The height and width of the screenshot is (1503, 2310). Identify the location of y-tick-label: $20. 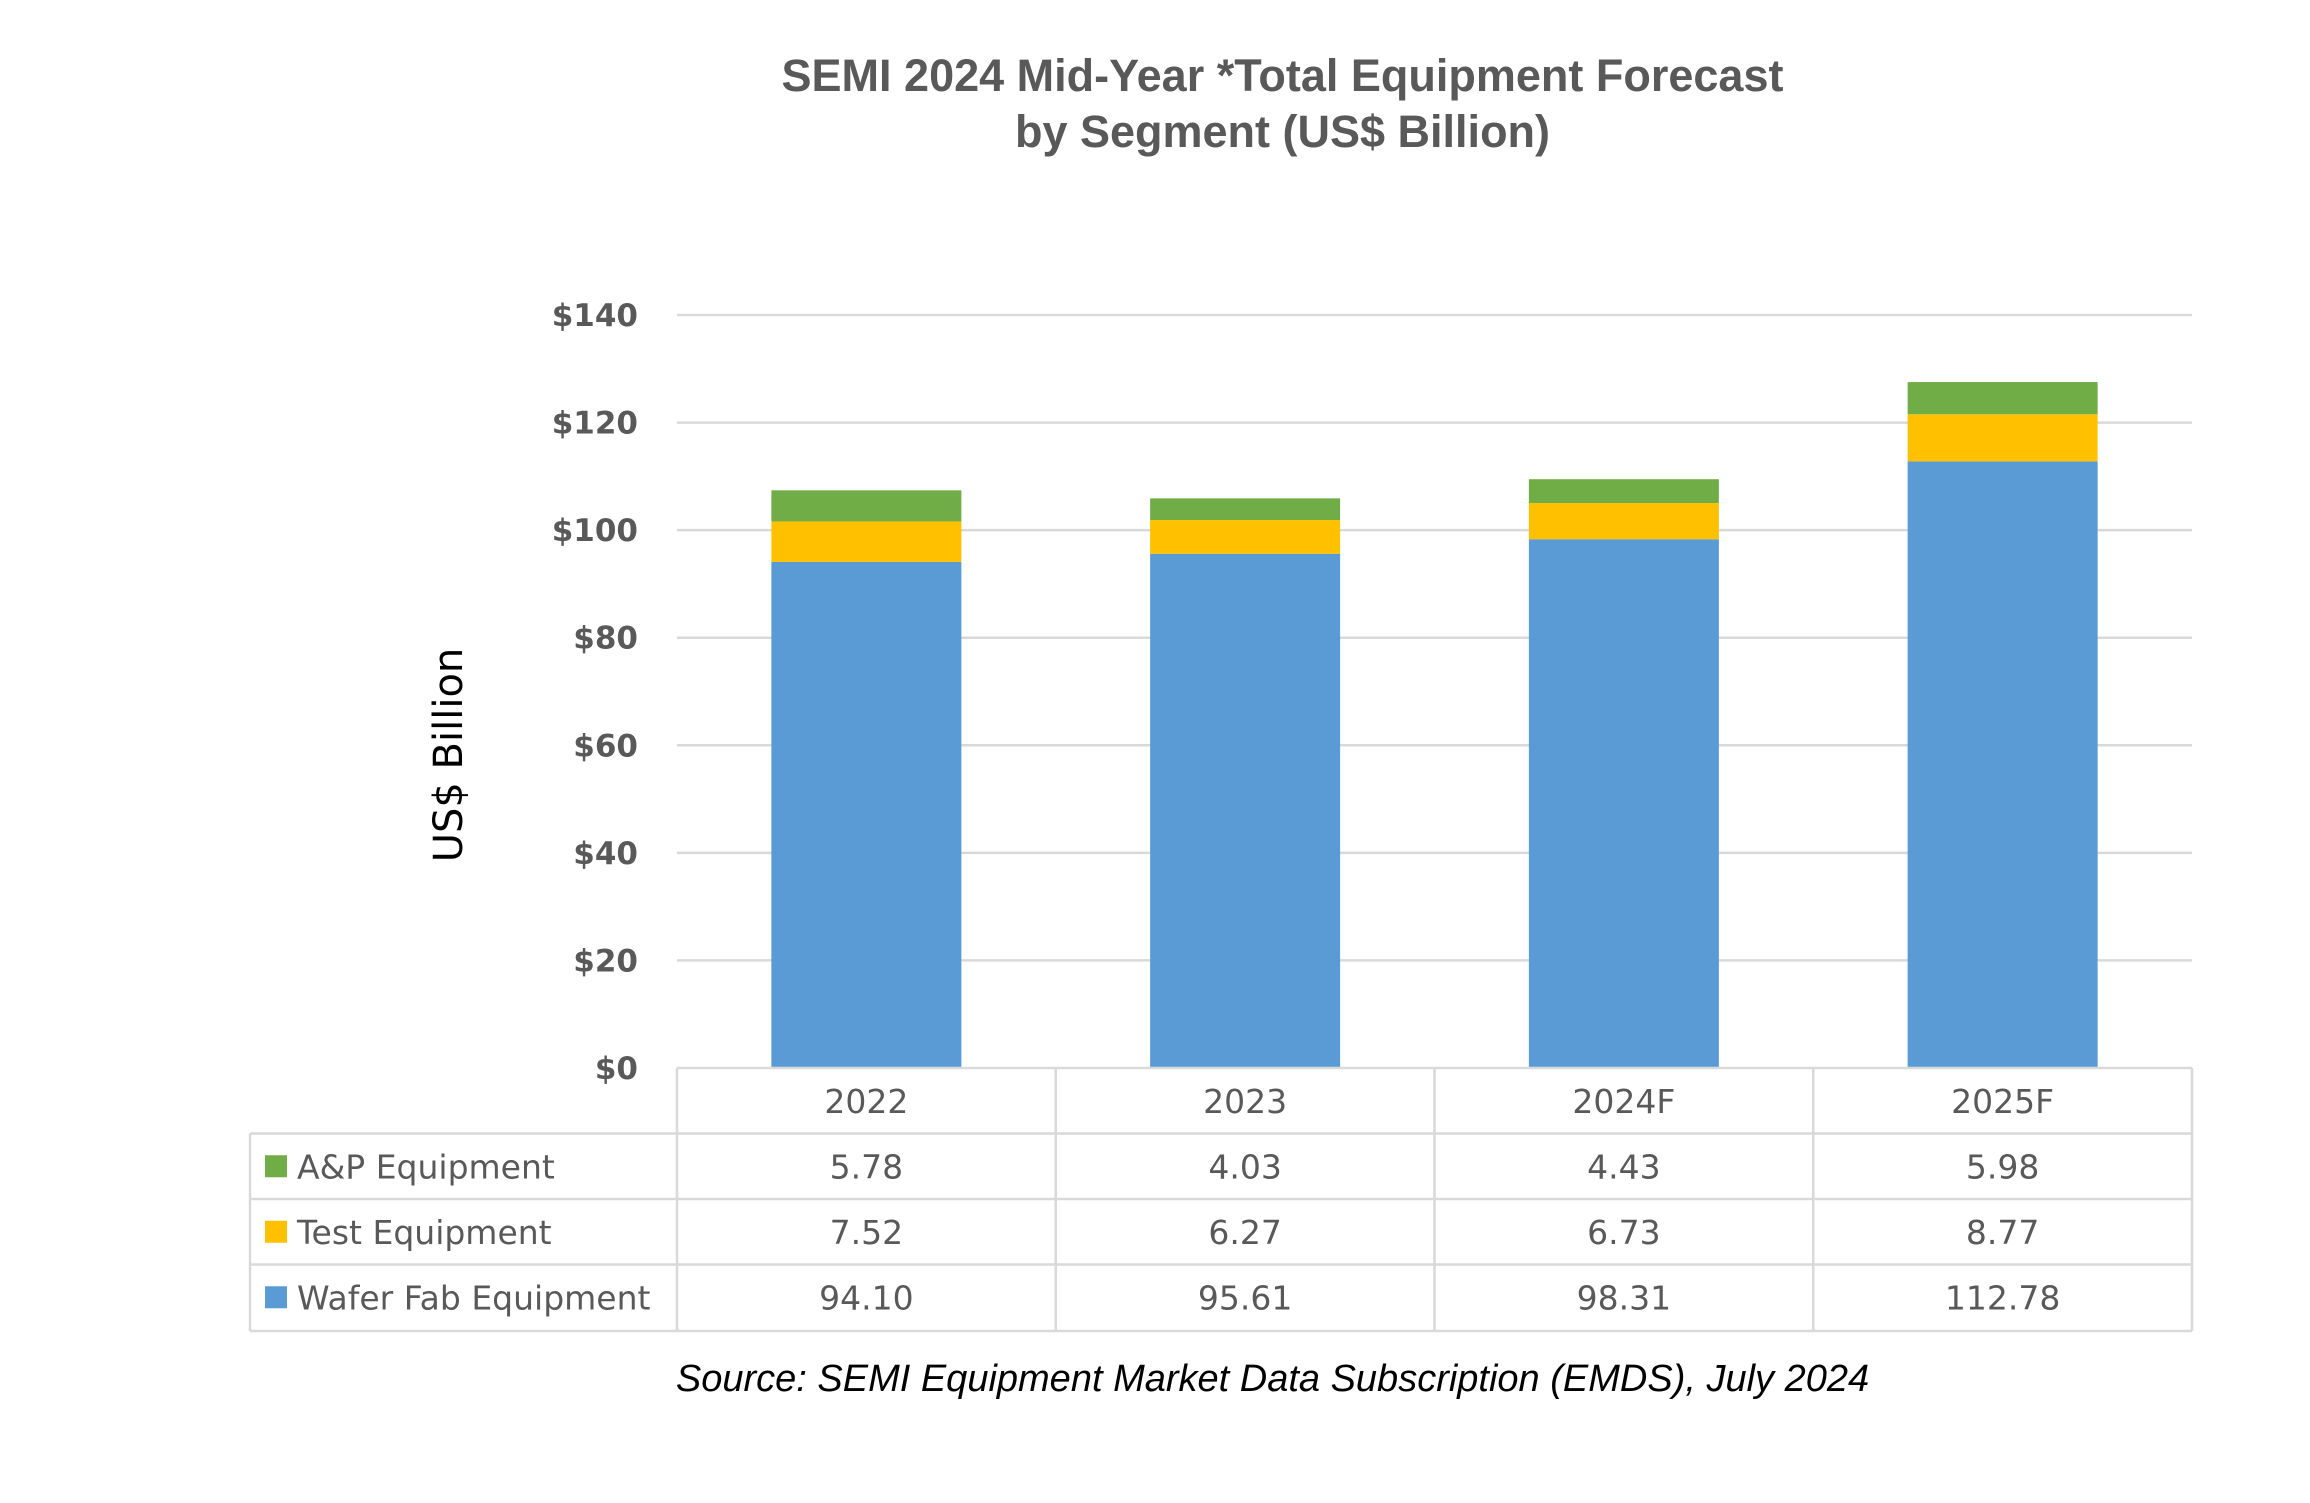
(605, 961).